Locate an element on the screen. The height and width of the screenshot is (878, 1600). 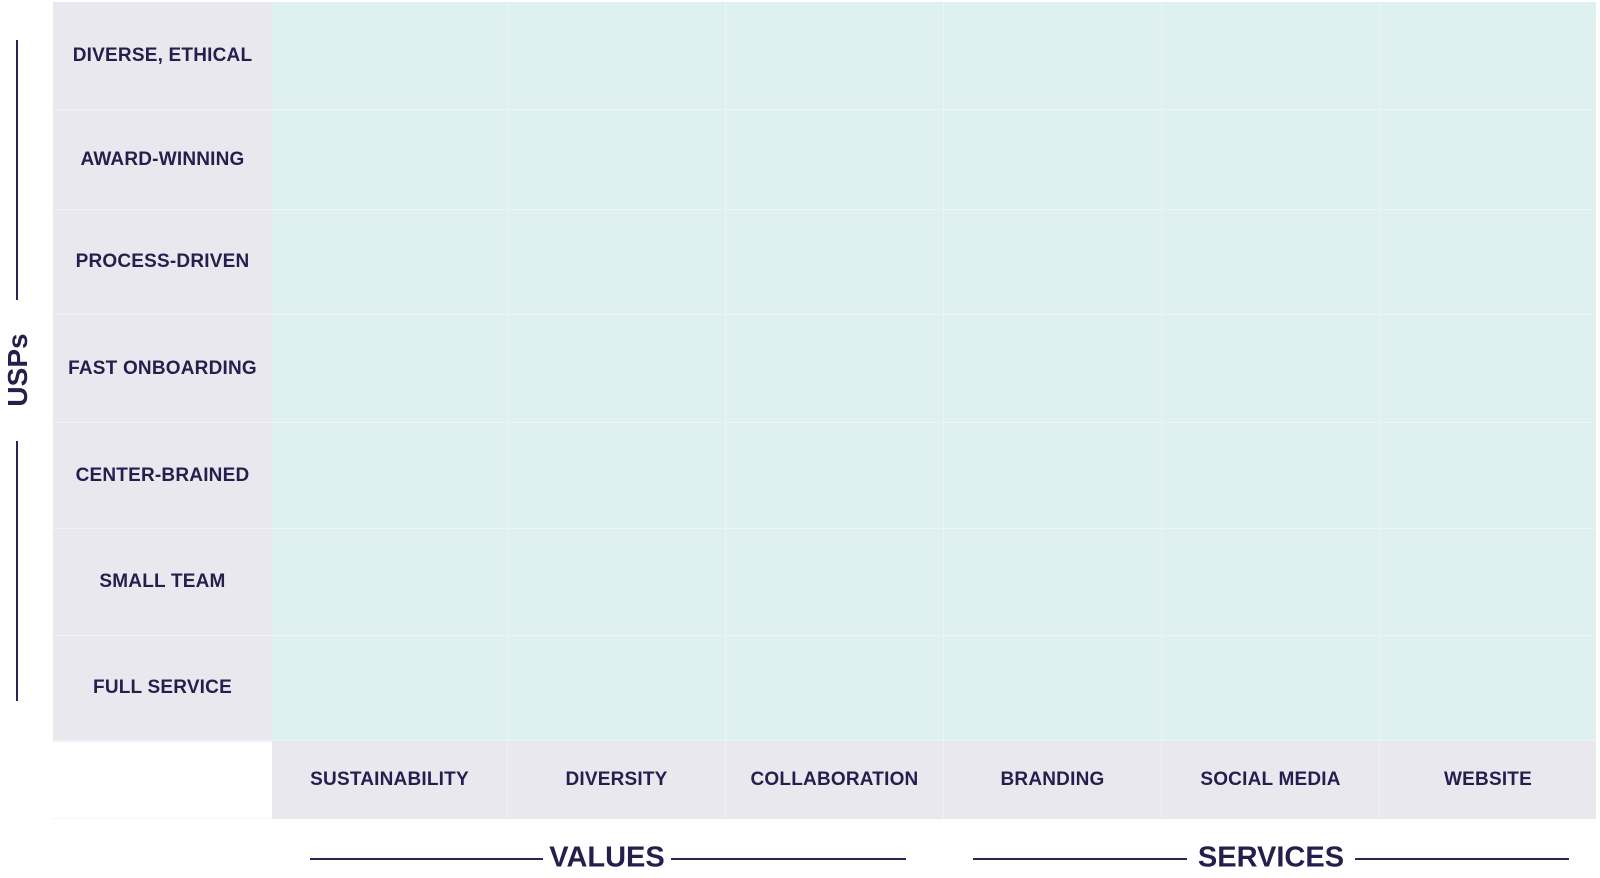
services-group-label: SERVICES is located at coordinates (1271, 857).